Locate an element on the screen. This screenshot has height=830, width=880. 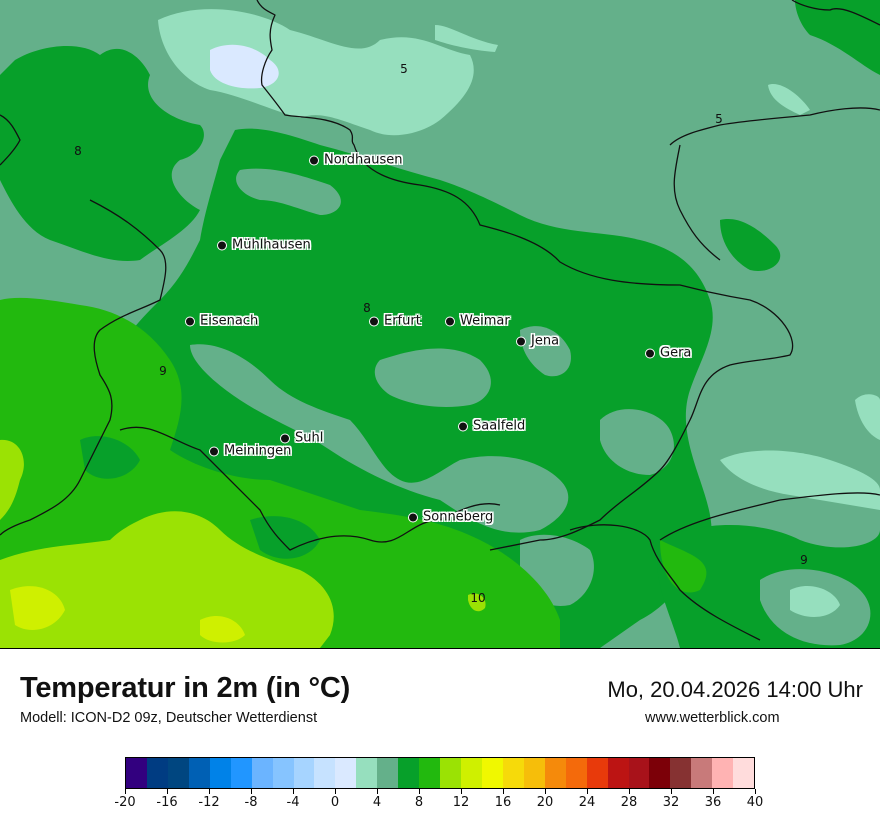
colorbar-tick-label: 36 is located at coordinates (713, 802).